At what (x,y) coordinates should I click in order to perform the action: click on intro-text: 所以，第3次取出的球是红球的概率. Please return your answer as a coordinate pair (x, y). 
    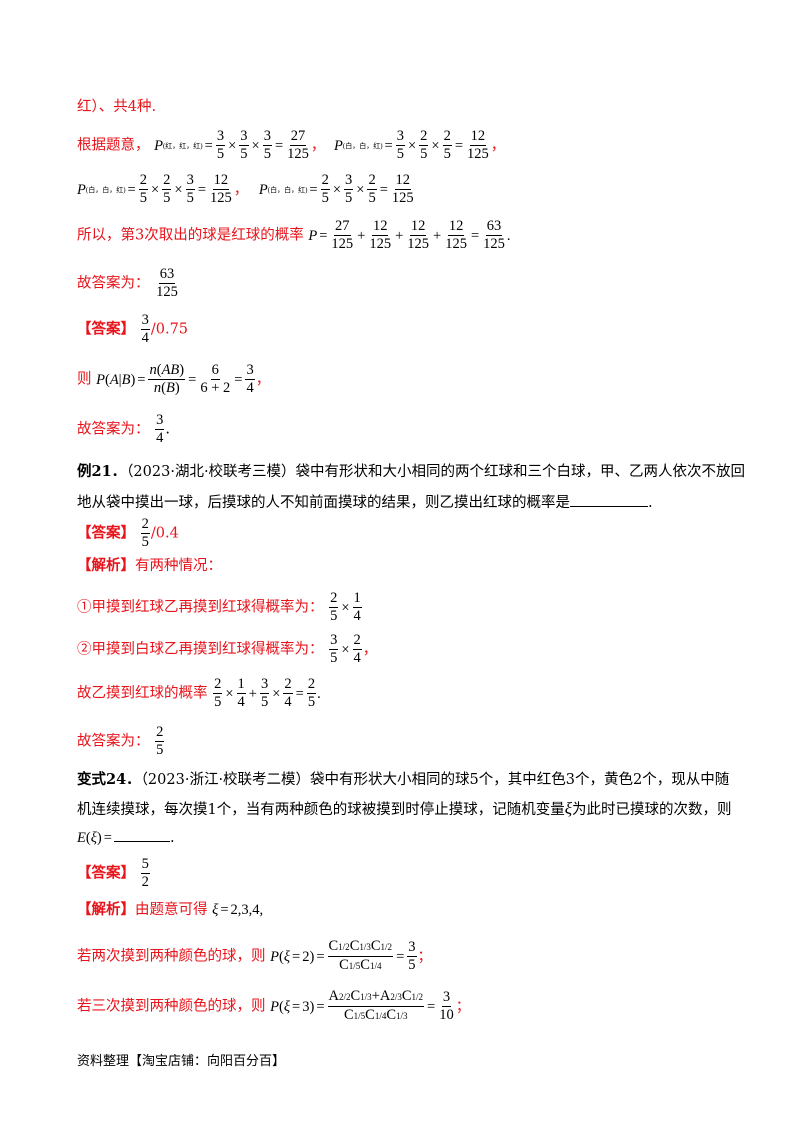
    Looking at the image, I should click on (190, 235).